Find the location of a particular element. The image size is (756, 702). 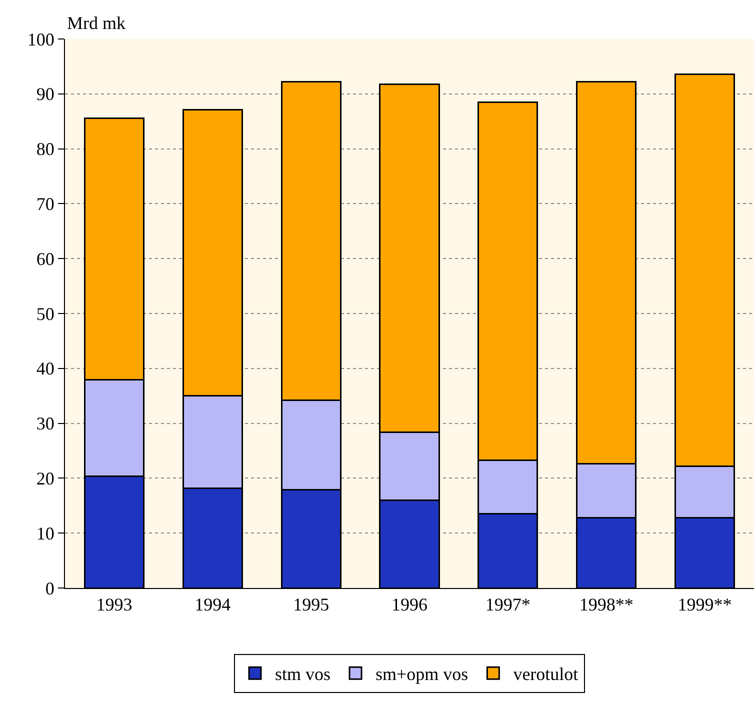

y-tick-label: 0 is located at coordinates (49, 588).